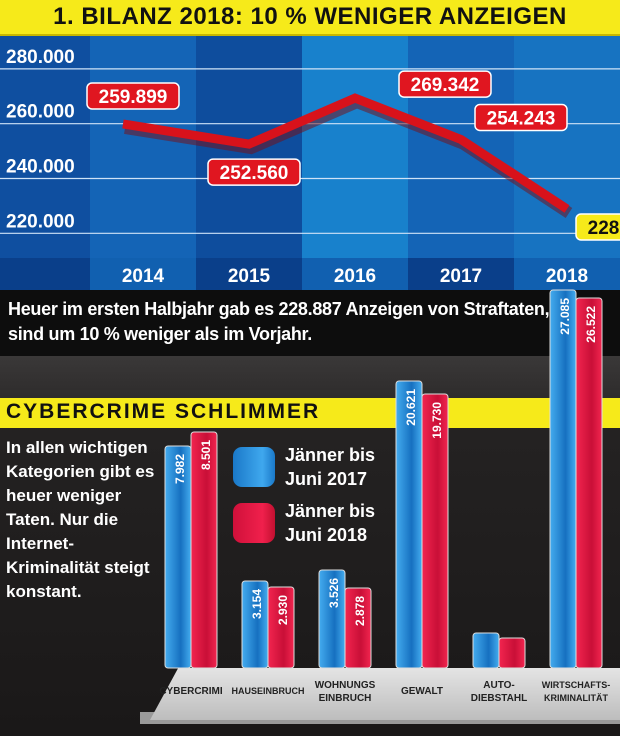 This screenshot has width=620, height=736. I want to click on x-tick-label: 2016, so click(355, 276).